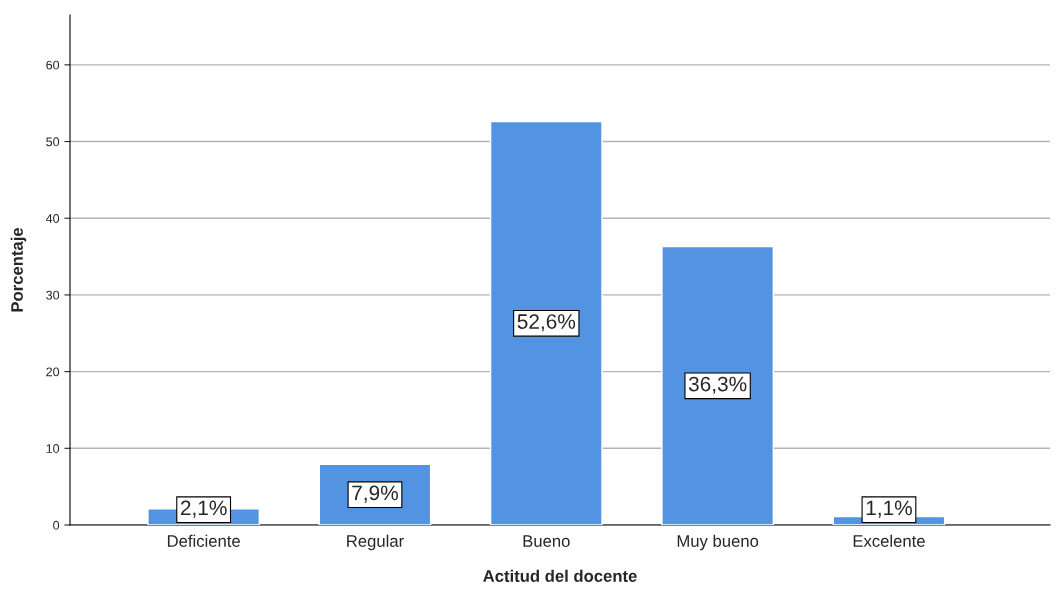 The image size is (1059, 594). What do you see at coordinates (560, 575) in the screenshot?
I see `x-axis-title: Actitud del docente` at bounding box center [560, 575].